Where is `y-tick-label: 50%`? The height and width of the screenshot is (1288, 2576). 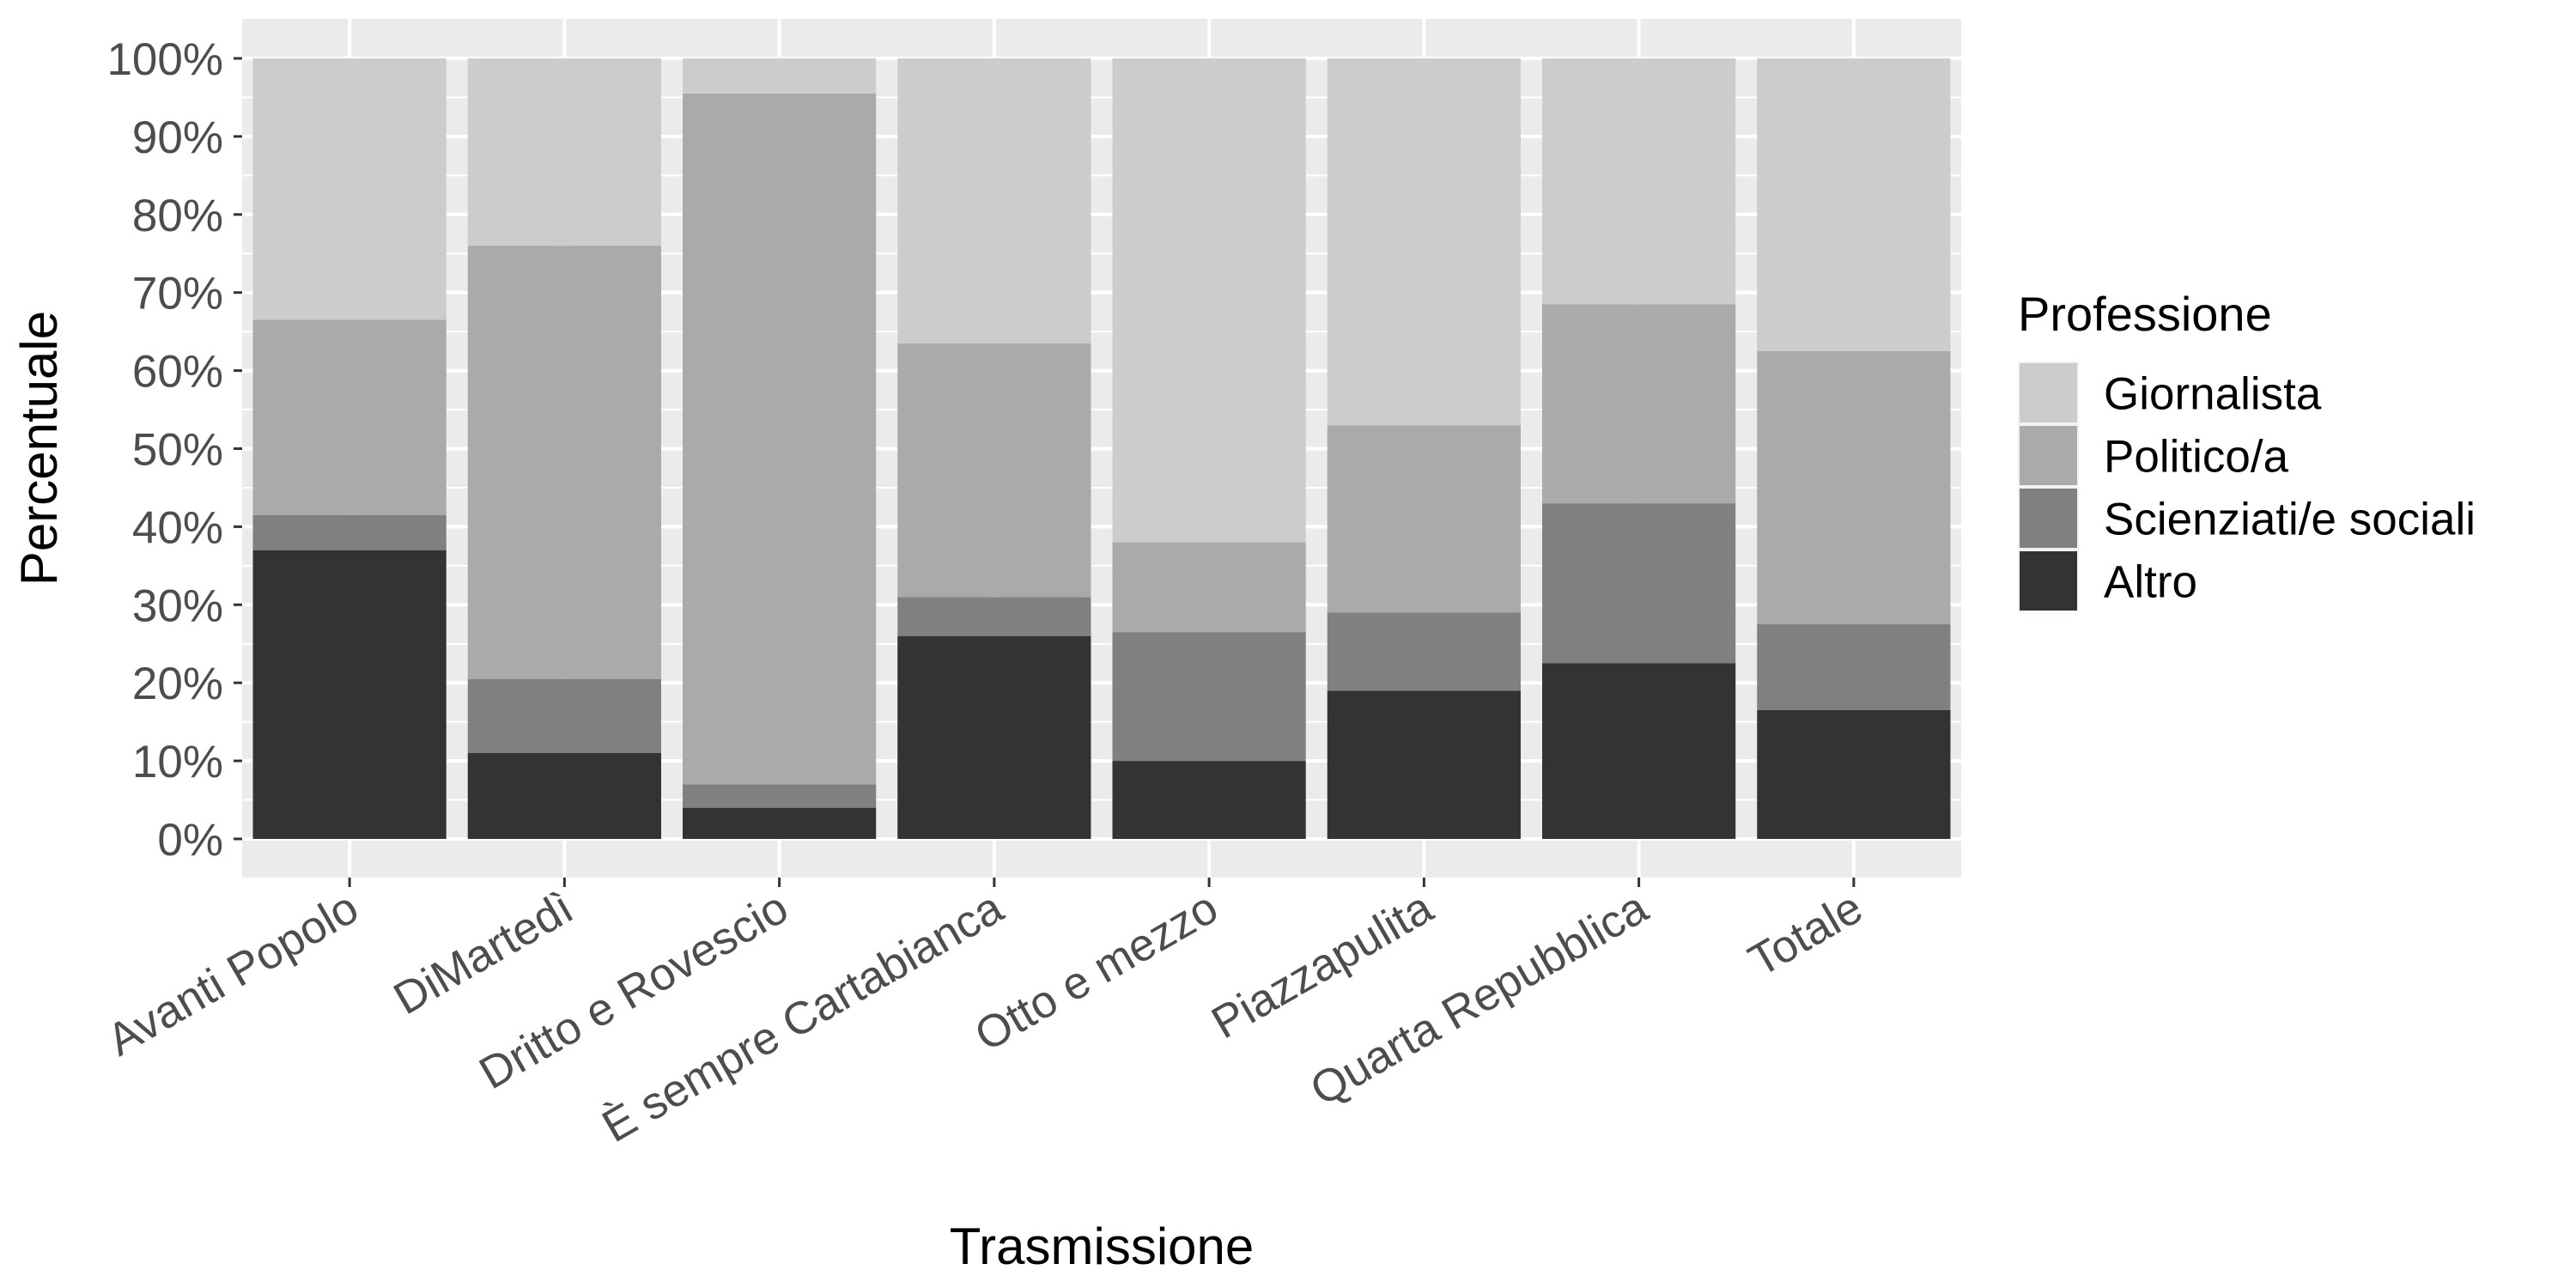
y-tick-label: 50% is located at coordinates (177, 450).